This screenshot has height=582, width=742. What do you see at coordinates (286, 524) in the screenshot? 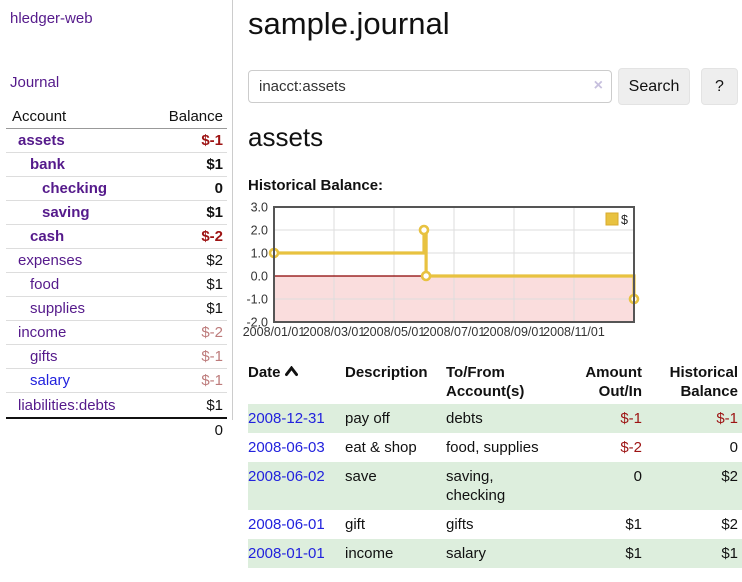
I see `transaction-date-link: 2008-06-01` at bounding box center [286, 524].